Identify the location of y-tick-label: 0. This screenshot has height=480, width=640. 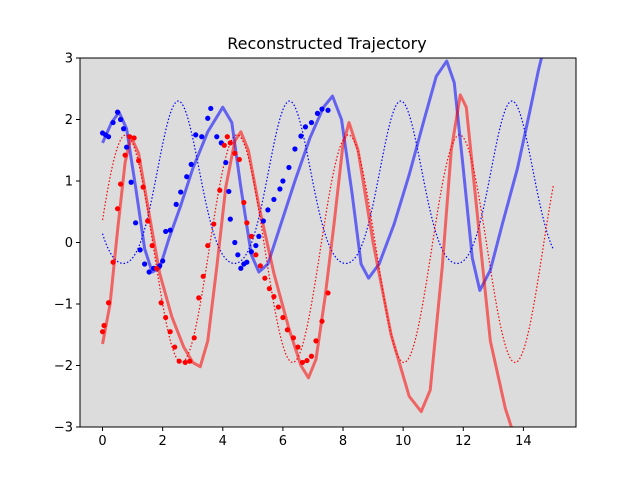
(69, 243).